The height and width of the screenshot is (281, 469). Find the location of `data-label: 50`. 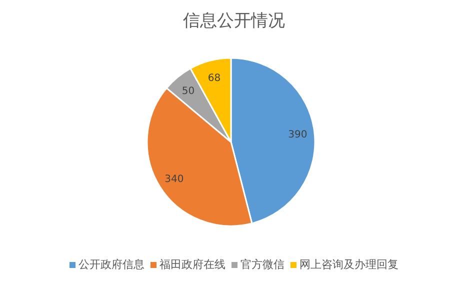

data-label: 50 is located at coordinates (188, 92).